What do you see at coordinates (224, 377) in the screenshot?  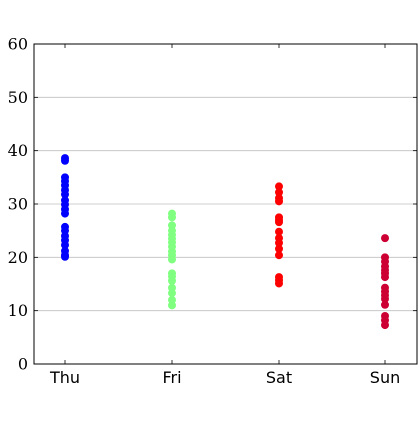 I see `x-tick-labels: Thu Fri Sat Sun` at bounding box center [224, 377].